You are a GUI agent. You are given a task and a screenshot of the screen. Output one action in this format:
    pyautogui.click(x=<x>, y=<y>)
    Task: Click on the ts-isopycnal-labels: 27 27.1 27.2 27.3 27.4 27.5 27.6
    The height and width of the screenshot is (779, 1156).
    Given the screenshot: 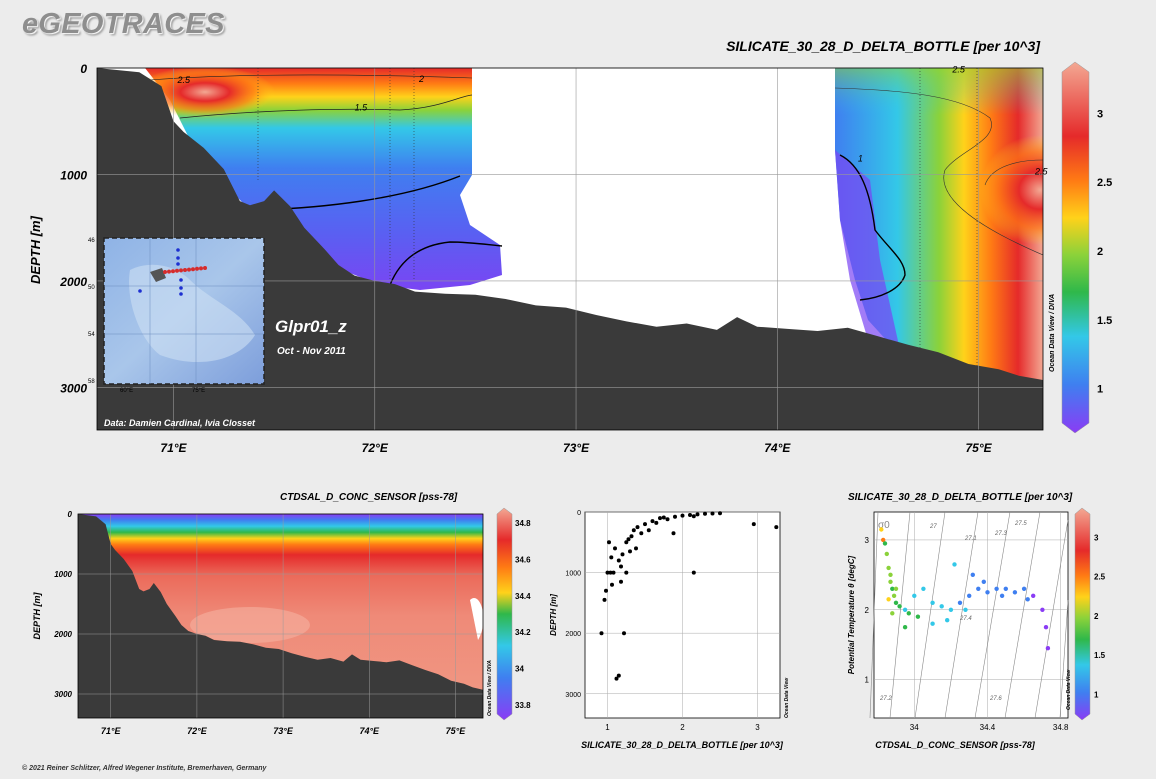 What is the action you would take?
    pyautogui.click(x=953, y=611)
    